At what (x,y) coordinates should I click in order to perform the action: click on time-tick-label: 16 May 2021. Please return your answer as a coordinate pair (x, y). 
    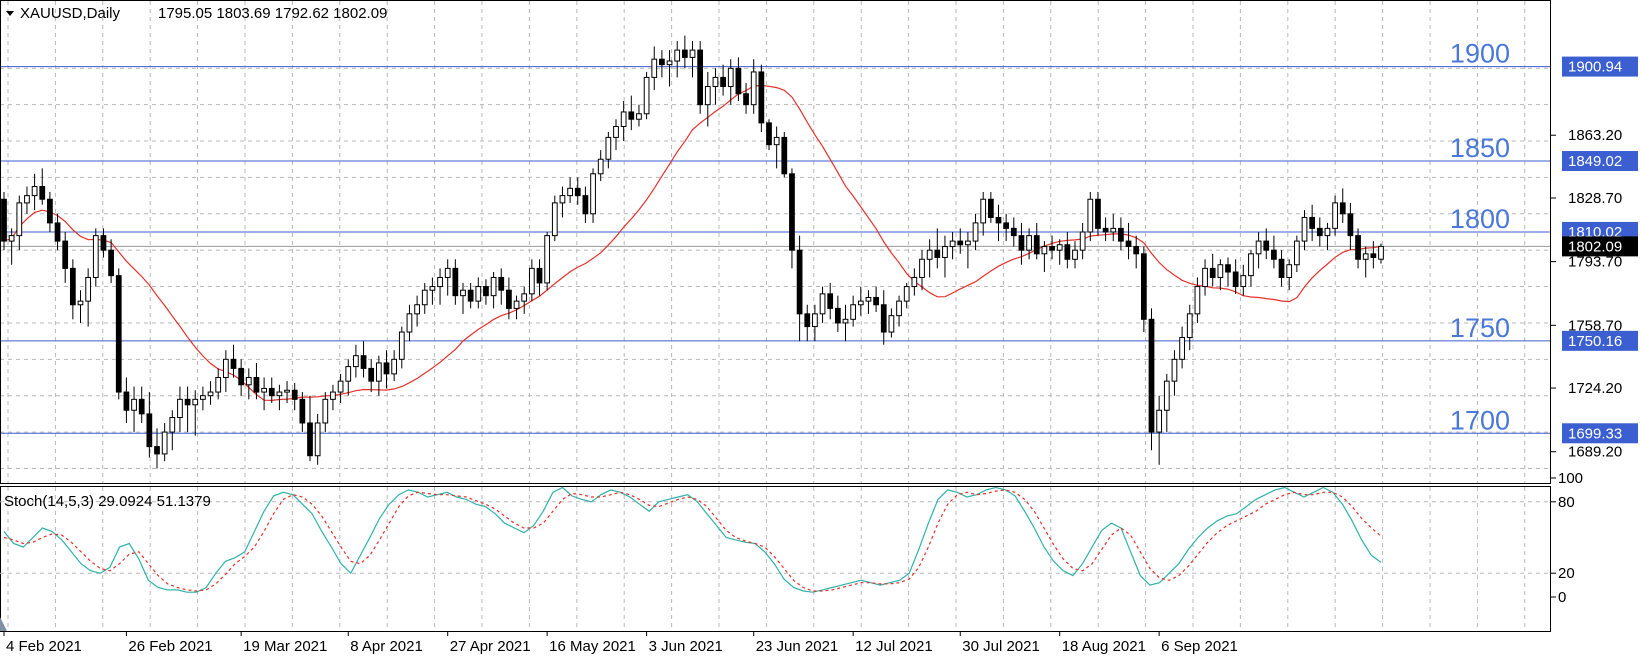
    Looking at the image, I should click on (592, 646).